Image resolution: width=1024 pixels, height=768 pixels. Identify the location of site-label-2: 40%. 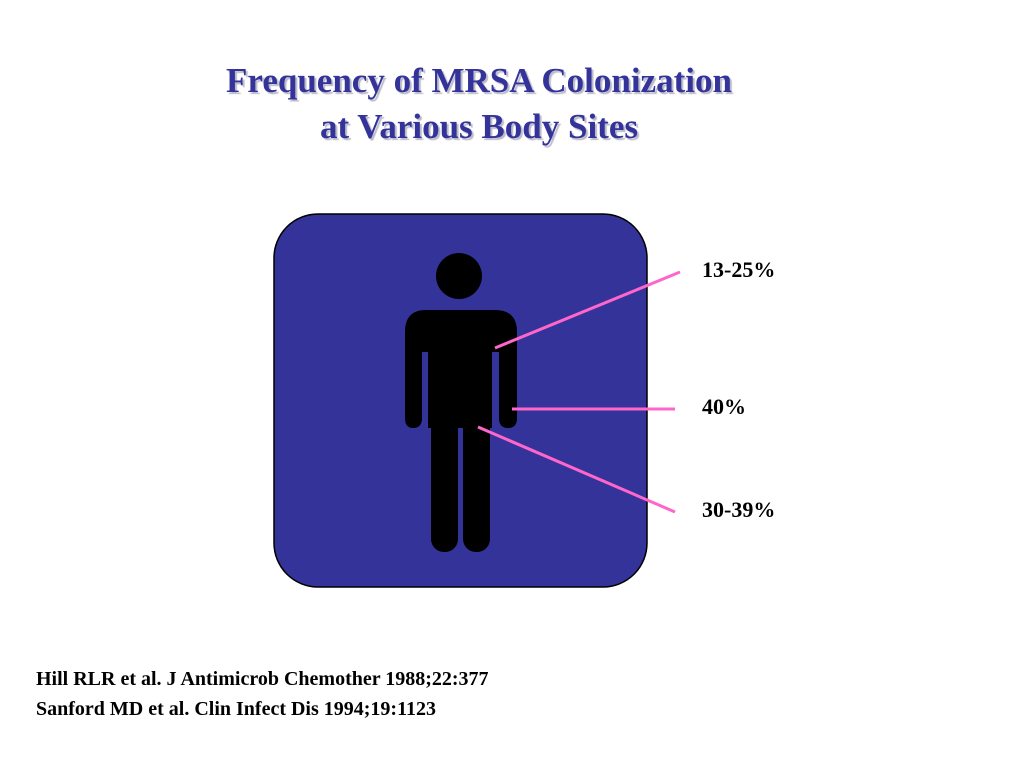
(724, 406).